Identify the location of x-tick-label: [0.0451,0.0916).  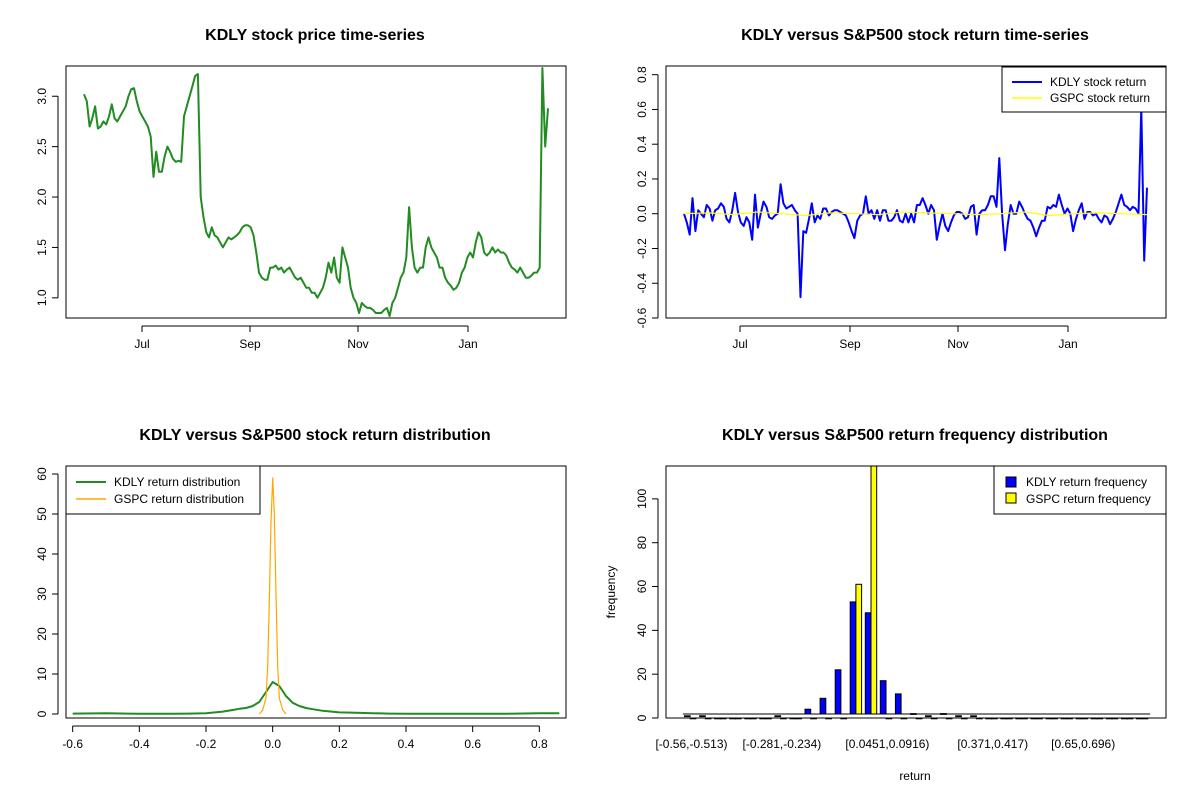
(887, 744).